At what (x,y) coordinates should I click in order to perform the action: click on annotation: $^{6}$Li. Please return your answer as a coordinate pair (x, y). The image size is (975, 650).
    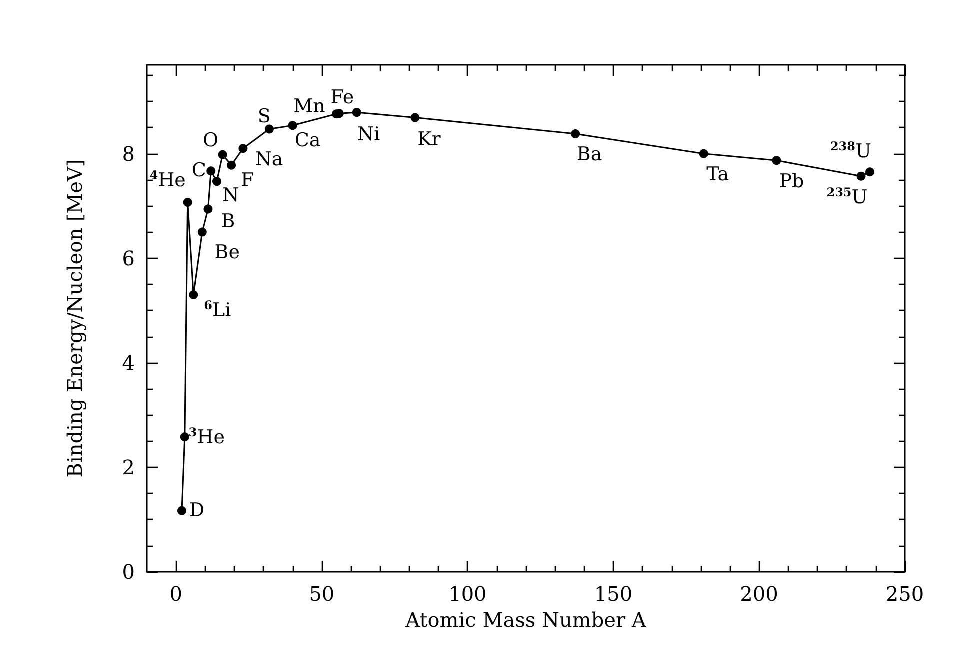
    Looking at the image, I should click on (218, 310).